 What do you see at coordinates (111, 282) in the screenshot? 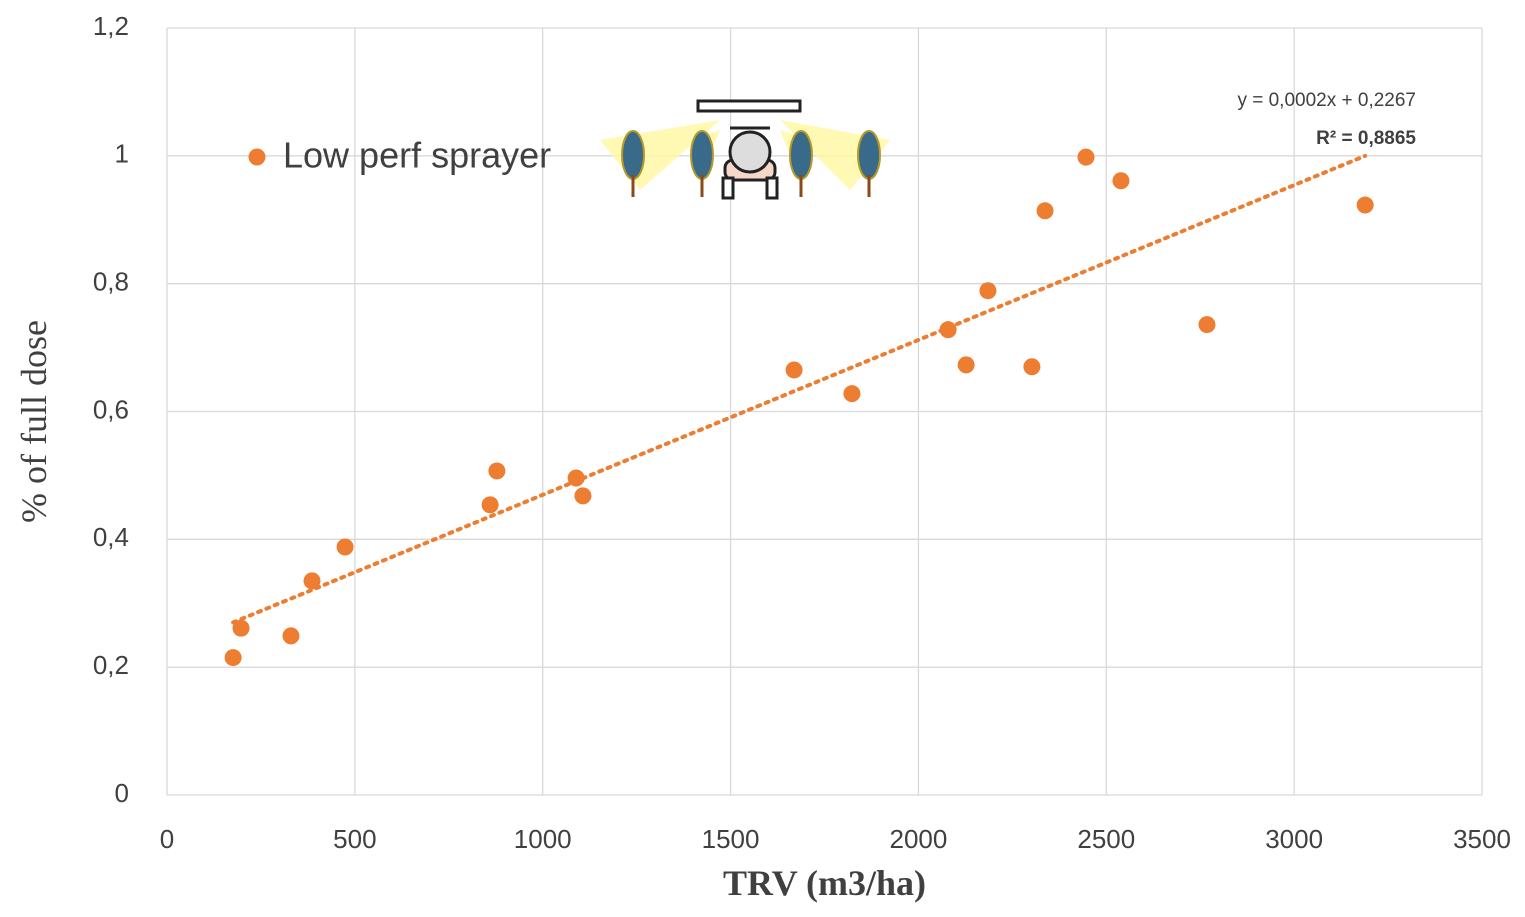
I see `y-tick-label: 0,8` at bounding box center [111, 282].